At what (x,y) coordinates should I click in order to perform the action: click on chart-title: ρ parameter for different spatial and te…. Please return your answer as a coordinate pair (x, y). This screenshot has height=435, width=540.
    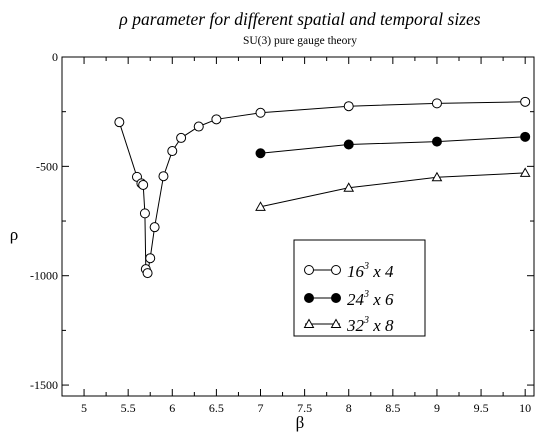
    Looking at the image, I should click on (299, 19).